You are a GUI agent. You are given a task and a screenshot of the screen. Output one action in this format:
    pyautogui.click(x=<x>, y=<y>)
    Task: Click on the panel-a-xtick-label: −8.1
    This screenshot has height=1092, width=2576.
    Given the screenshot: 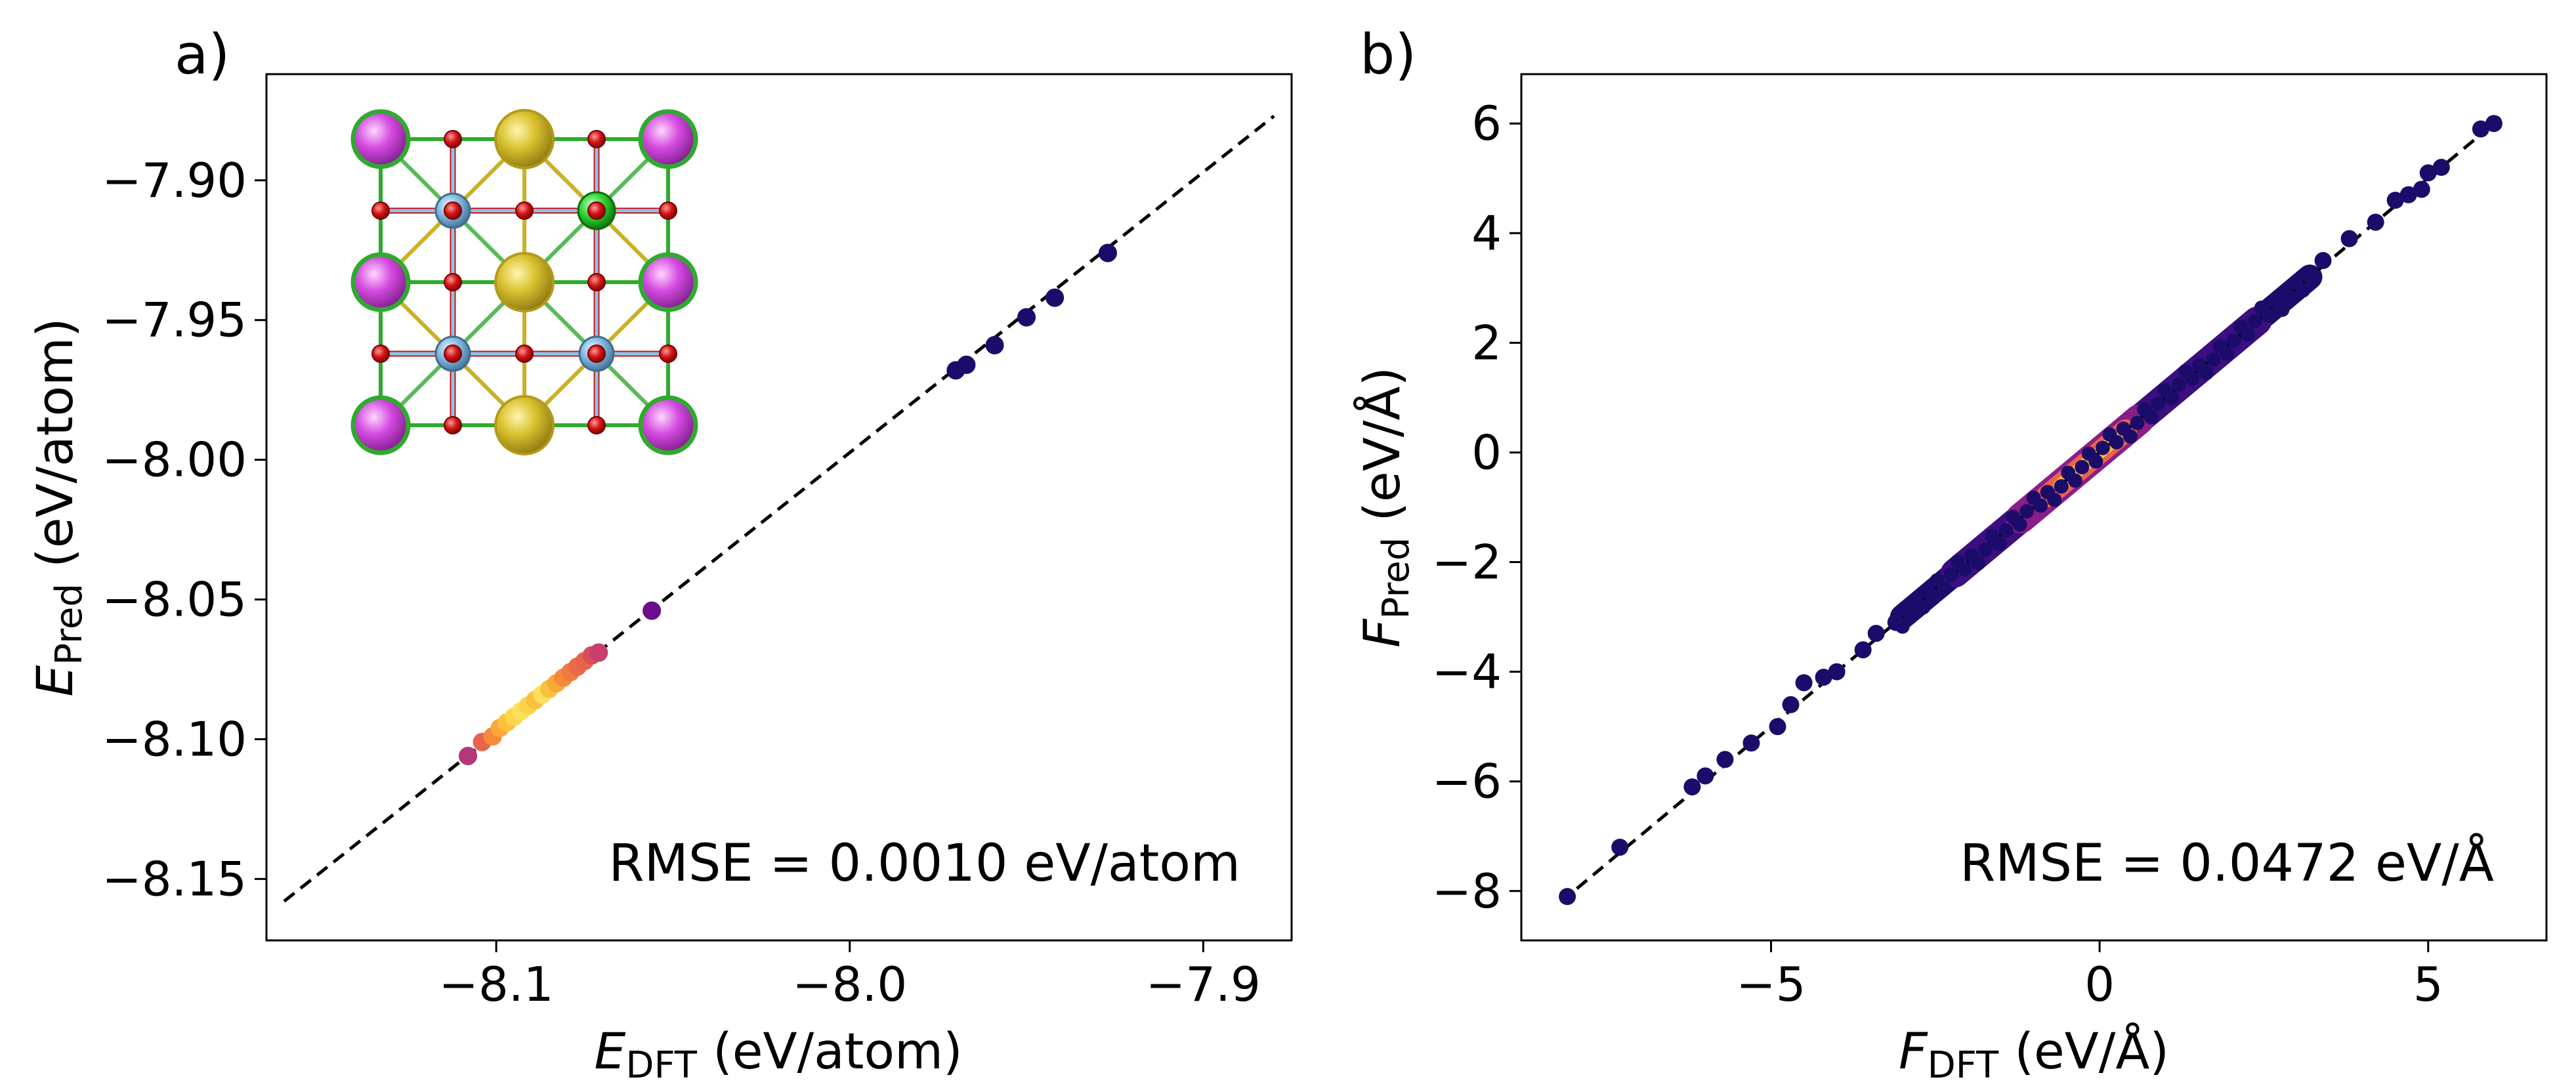 What is the action you would take?
    pyautogui.click(x=496, y=984)
    